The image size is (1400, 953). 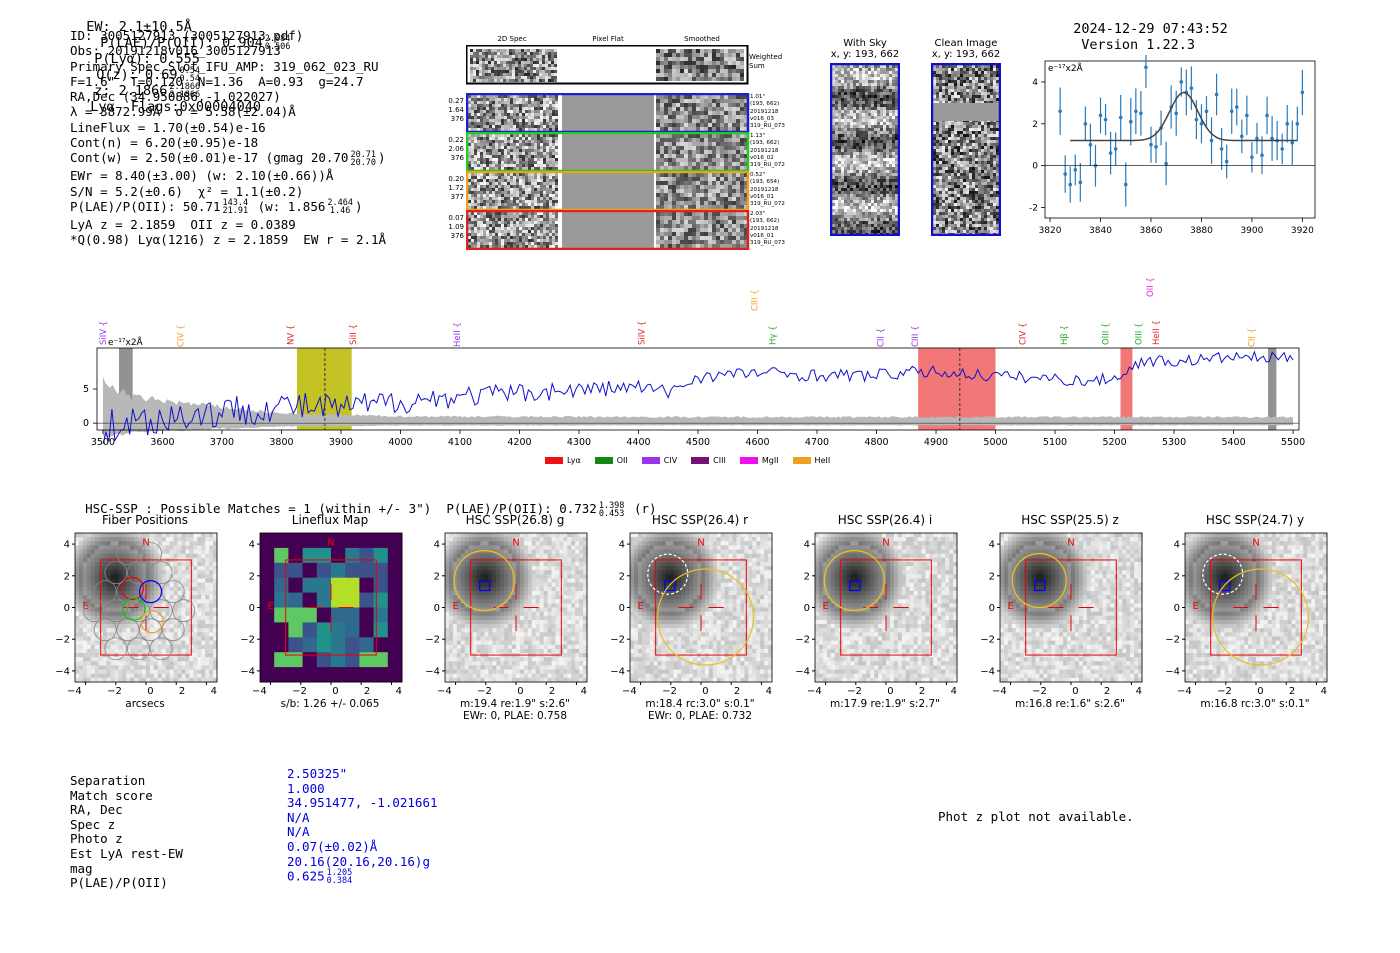 I want to click on compass-east: E, so click(x=271, y=606).